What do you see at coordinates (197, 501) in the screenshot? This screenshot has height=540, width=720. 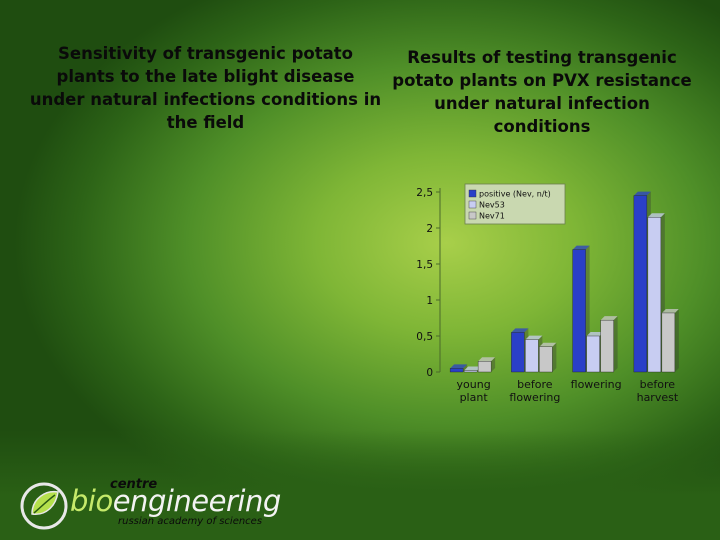 I see `logo-engineering: engineering` at bounding box center [197, 501].